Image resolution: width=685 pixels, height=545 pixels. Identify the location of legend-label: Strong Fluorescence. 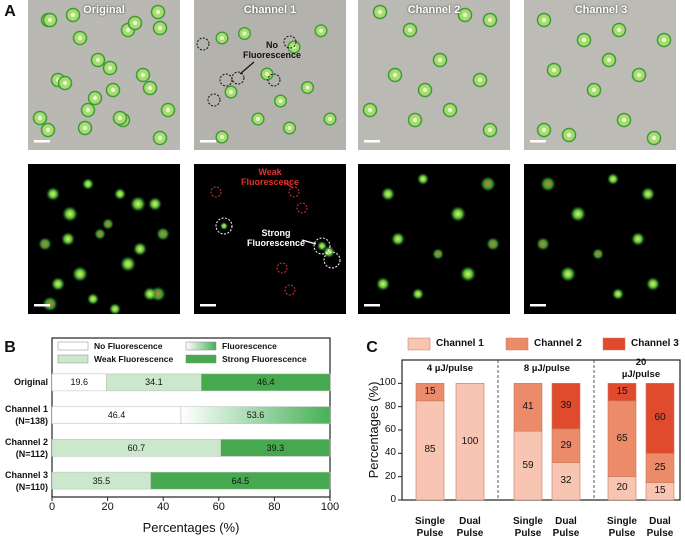
(264, 359).